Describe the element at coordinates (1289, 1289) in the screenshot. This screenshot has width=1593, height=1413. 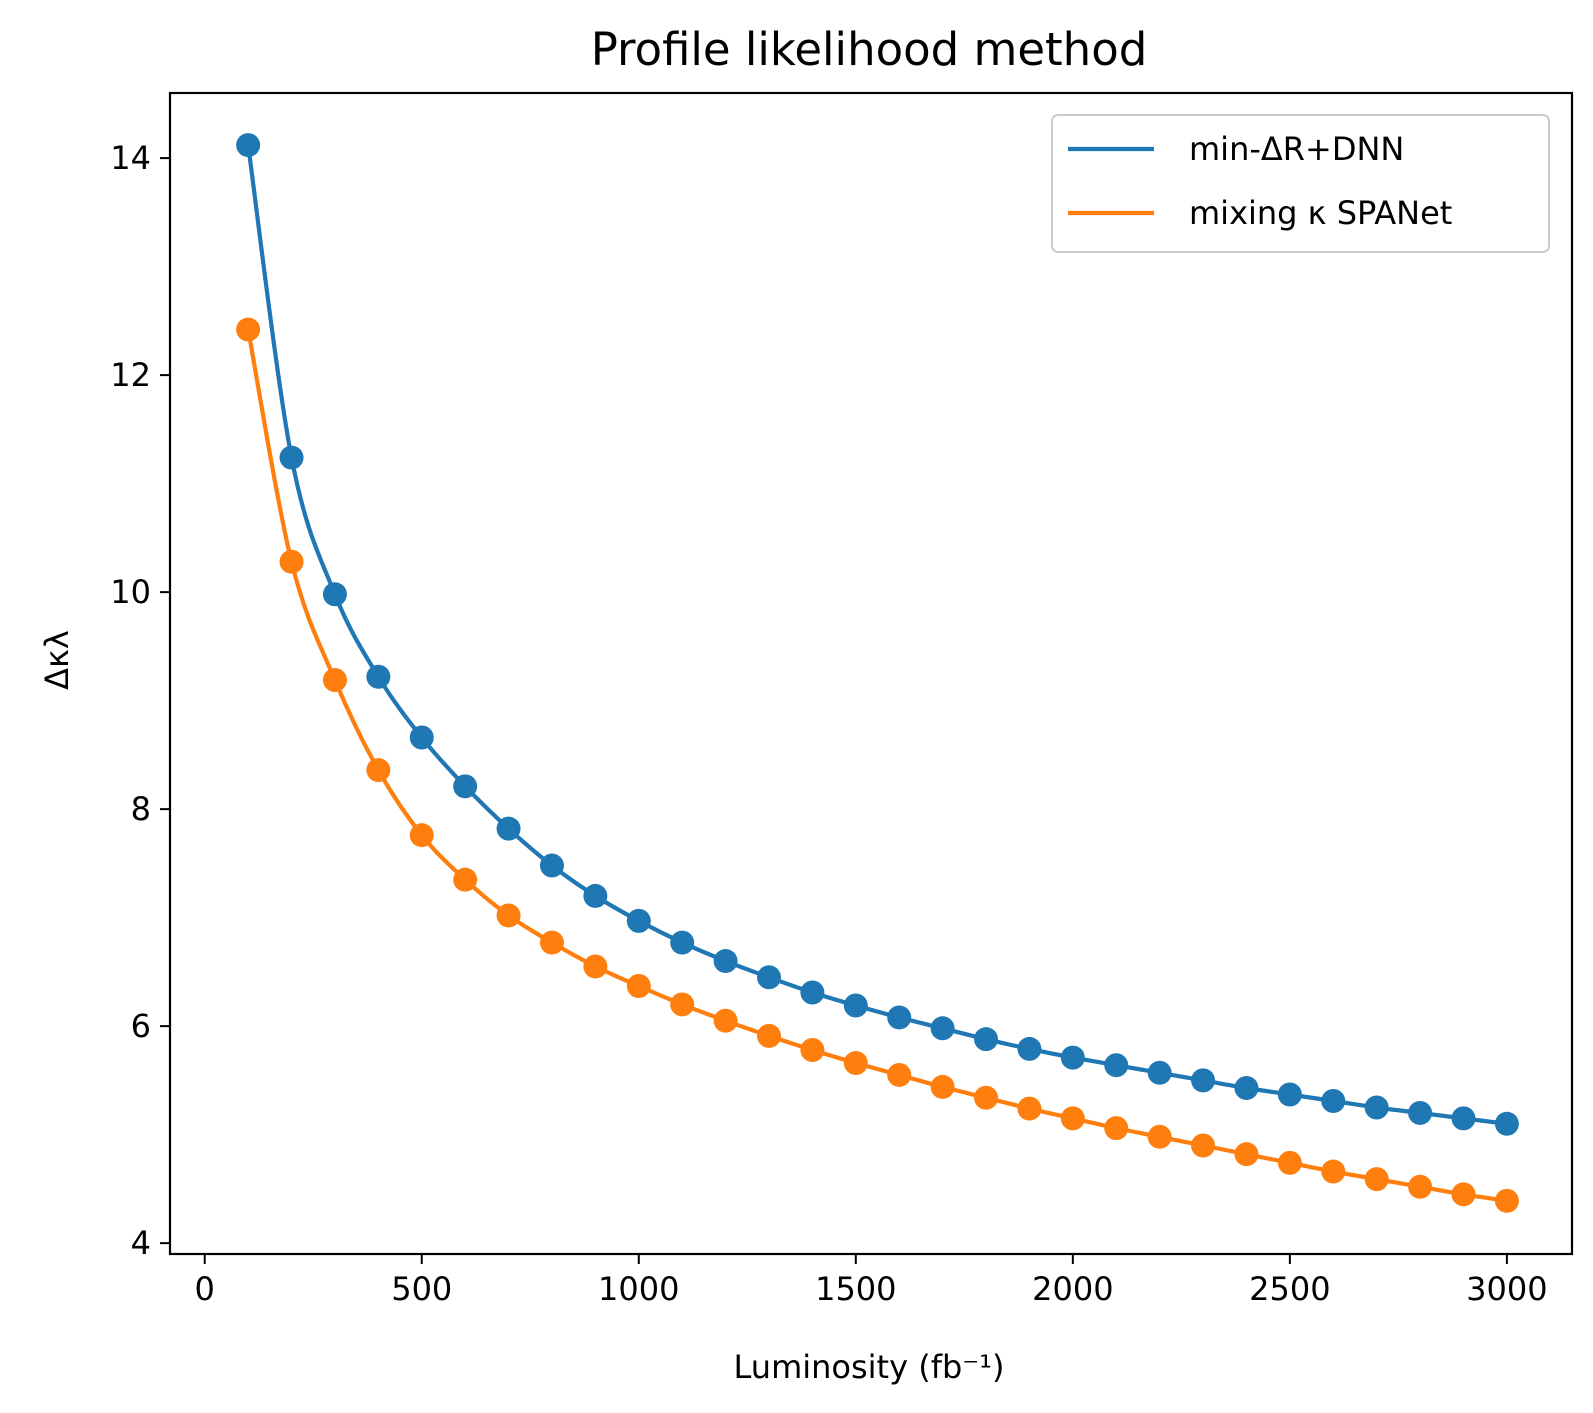
I see `x-tick-label-2500: 2500` at that location.